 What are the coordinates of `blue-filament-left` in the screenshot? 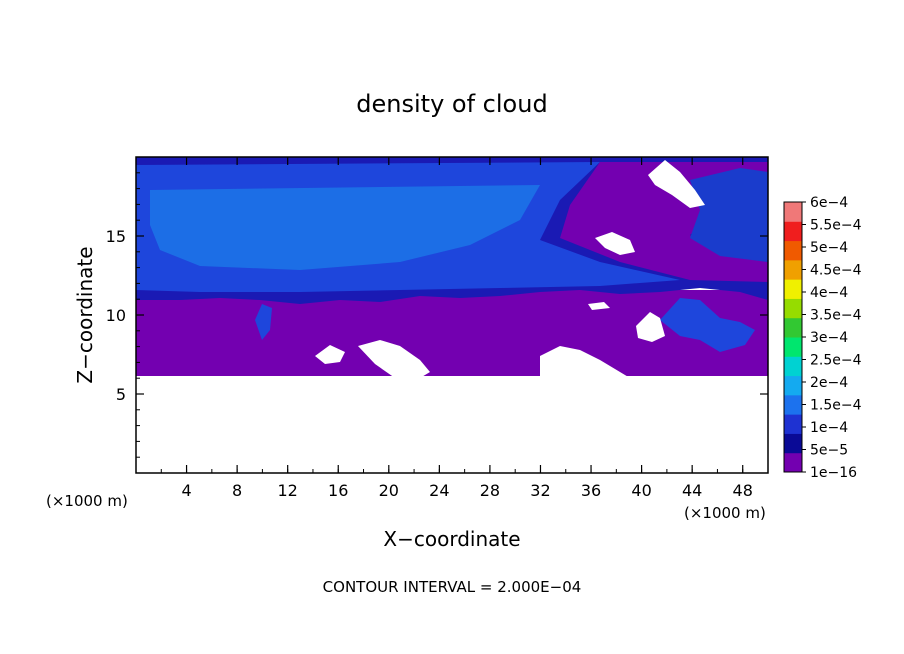 It's located at (263, 322).